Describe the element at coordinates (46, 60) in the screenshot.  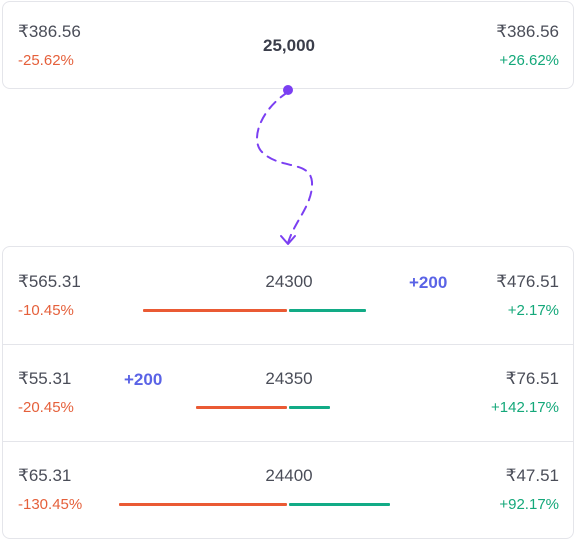
I see `summary-left-change: -25.62%` at that location.